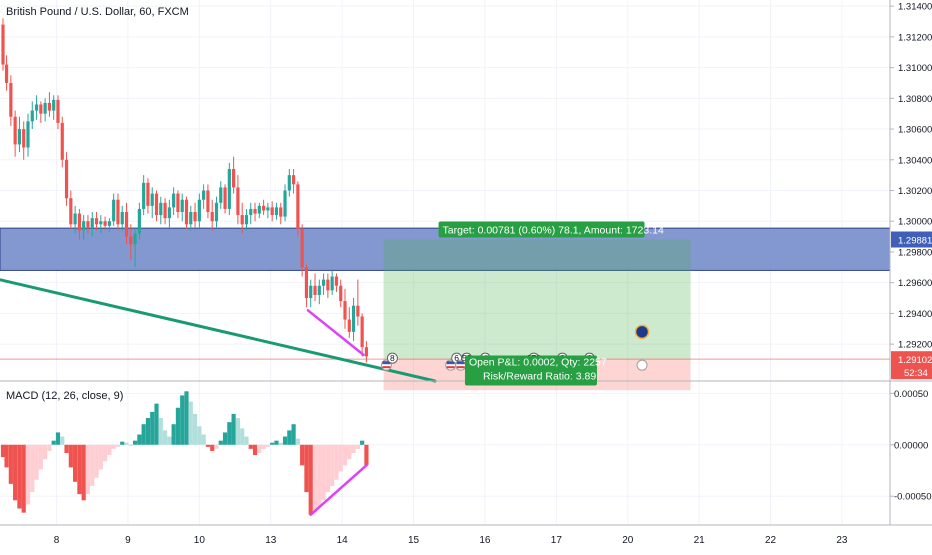 The width and height of the screenshot is (932, 555). I want to click on price-tick-label: 1.30200, so click(915, 191).